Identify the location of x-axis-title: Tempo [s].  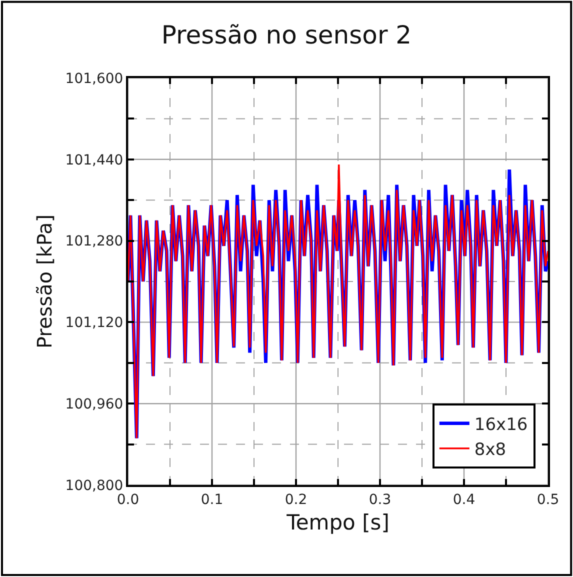
(338, 522).